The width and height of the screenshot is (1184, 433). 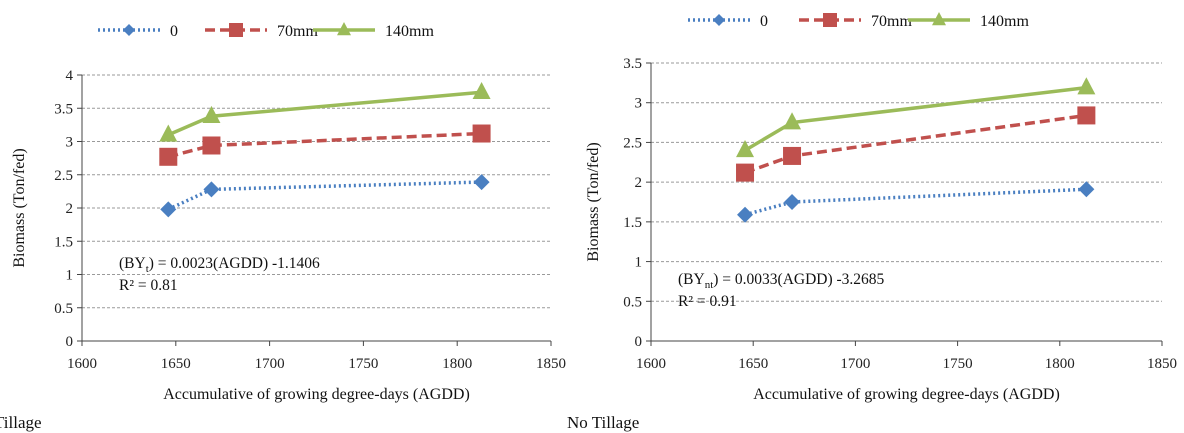 I want to click on equation-subscript: t, so click(x=147, y=269).